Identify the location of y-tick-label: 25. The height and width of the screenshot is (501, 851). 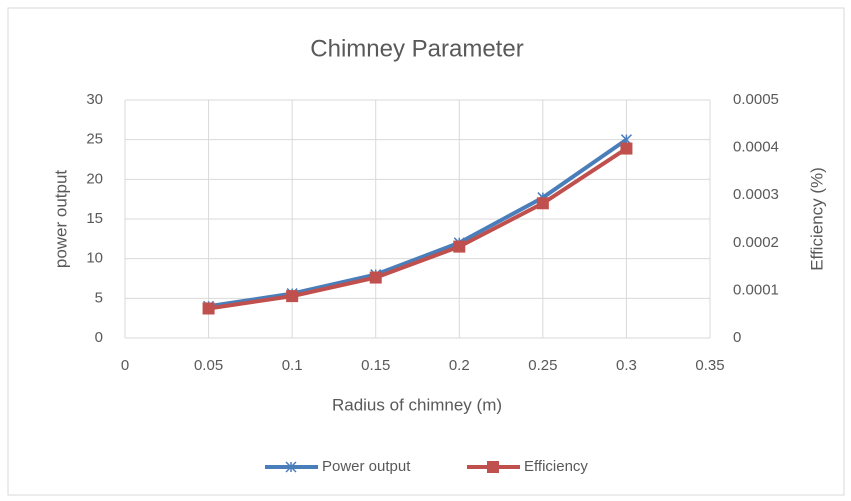
(94, 139).